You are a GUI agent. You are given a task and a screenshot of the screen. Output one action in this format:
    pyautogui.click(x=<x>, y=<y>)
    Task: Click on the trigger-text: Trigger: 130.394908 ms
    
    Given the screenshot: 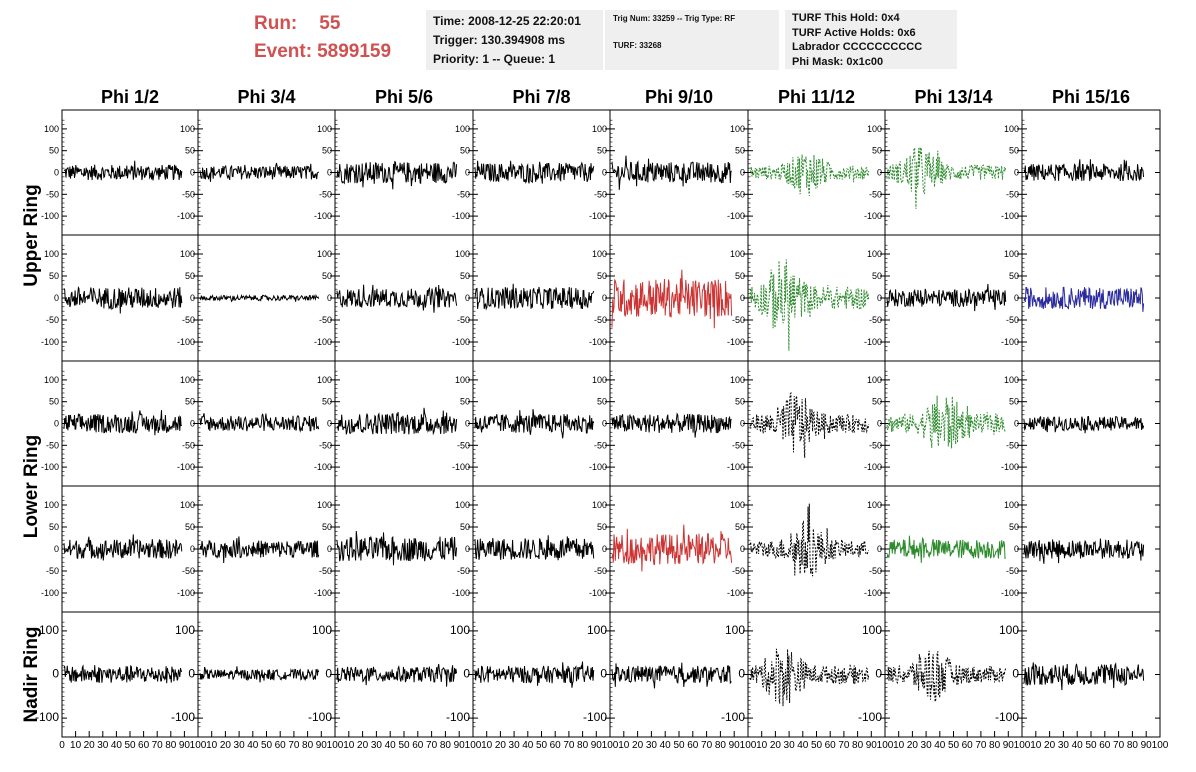 What is the action you would take?
    pyautogui.click(x=499, y=40)
    